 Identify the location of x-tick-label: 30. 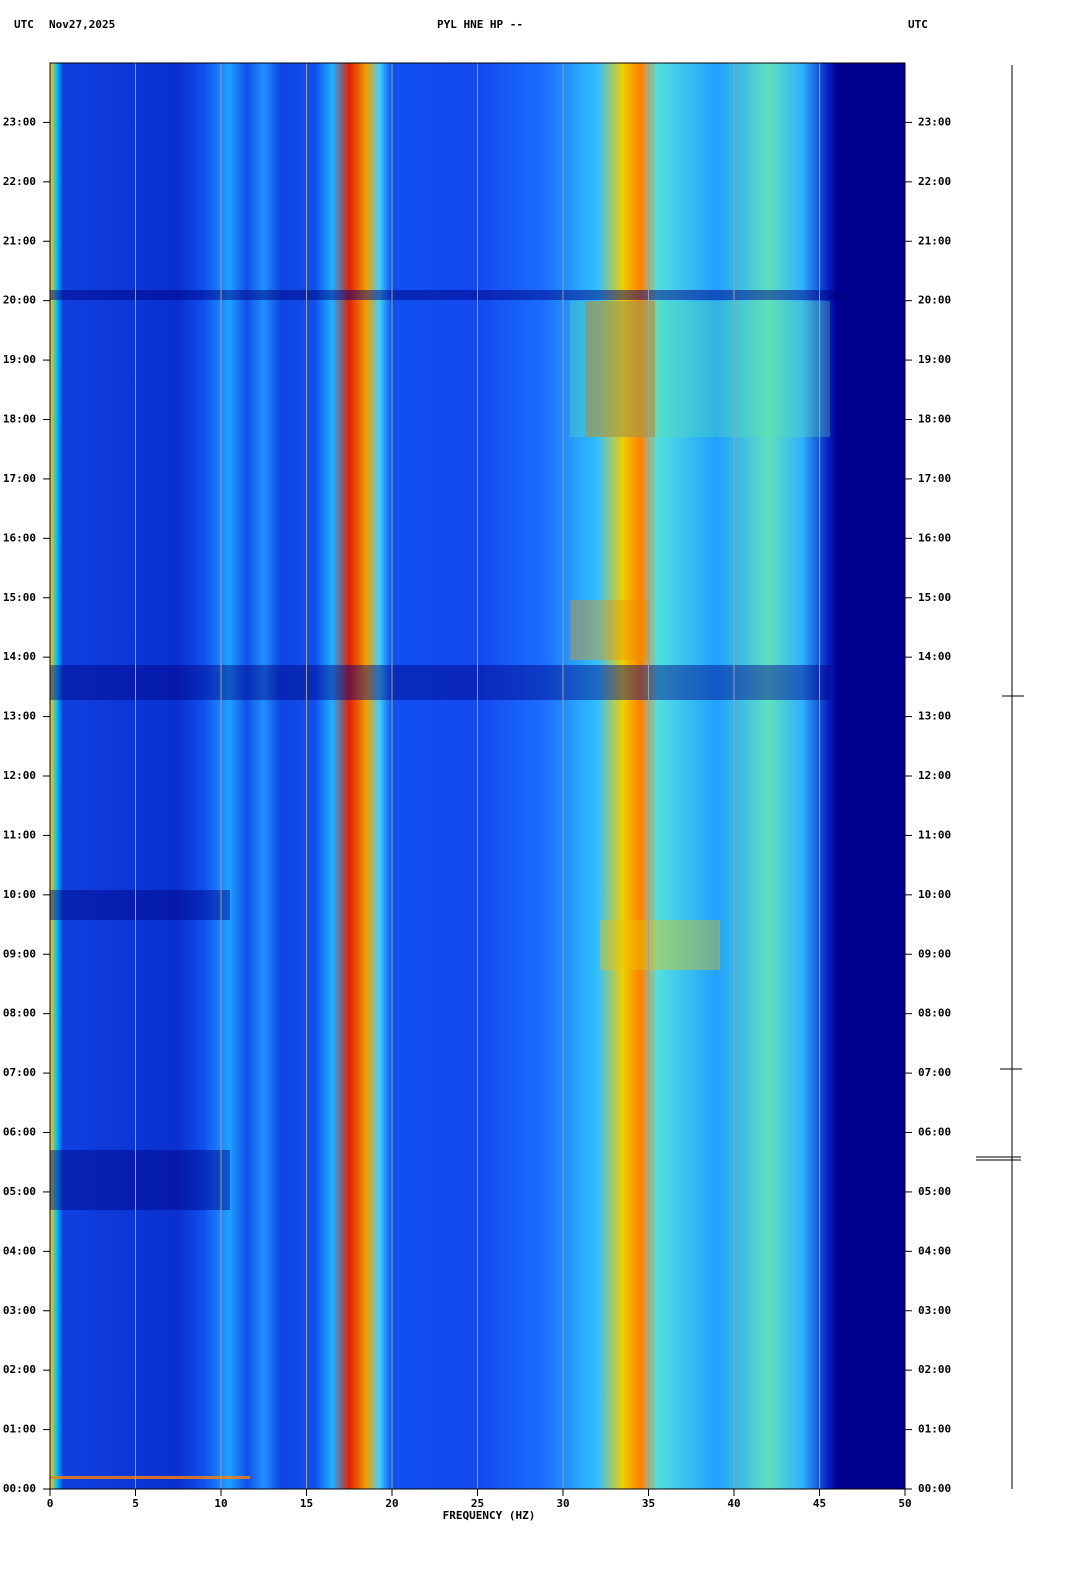
(562, 1503).